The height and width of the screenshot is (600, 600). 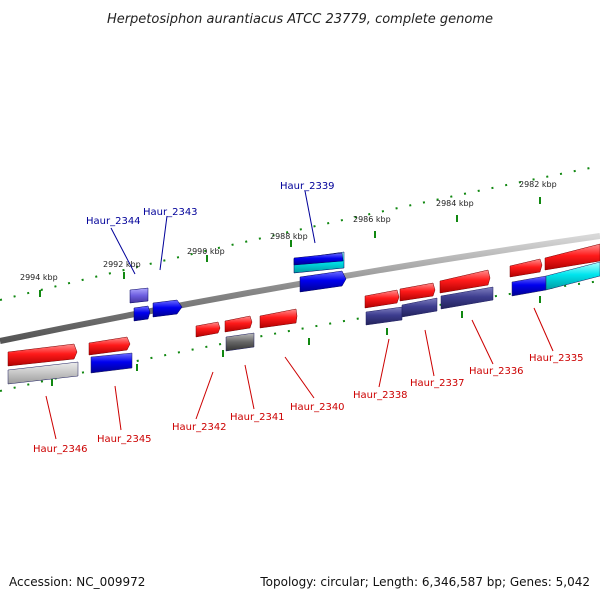 What do you see at coordinates (290, 247) in the screenshot?
I see `outer-major-ticks` at bounding box center [290, 247].